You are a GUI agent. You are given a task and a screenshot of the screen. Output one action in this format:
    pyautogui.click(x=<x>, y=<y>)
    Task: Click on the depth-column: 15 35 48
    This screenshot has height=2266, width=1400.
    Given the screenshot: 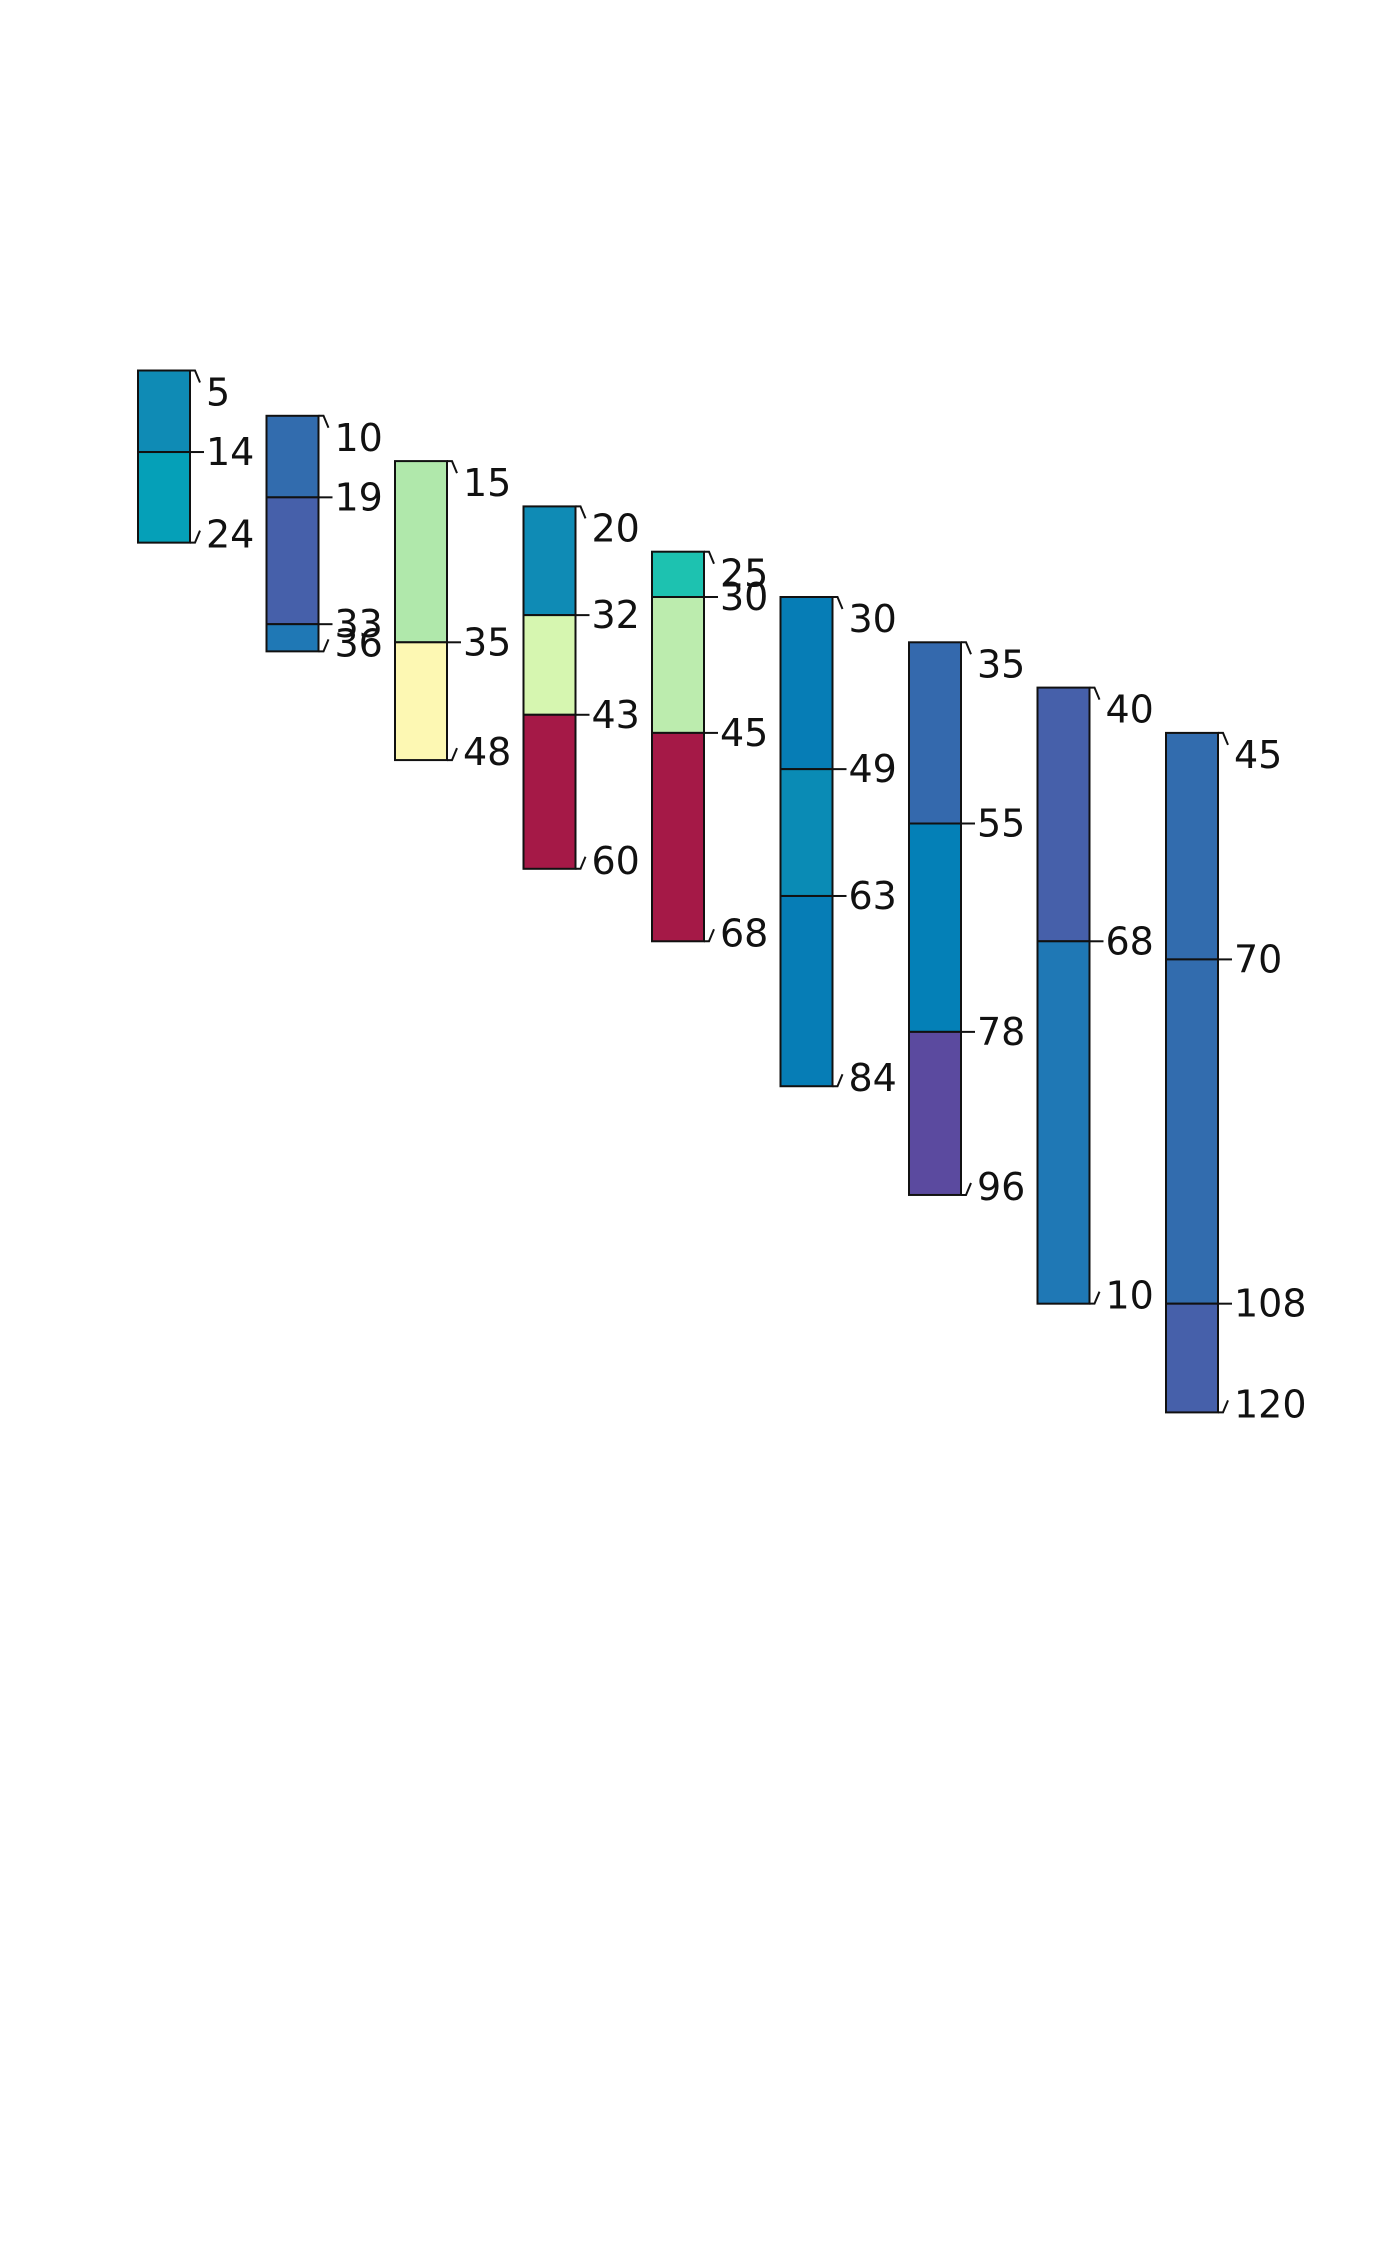 What is the action you would take?
    pyautogui.click(x=452, y=617)
    